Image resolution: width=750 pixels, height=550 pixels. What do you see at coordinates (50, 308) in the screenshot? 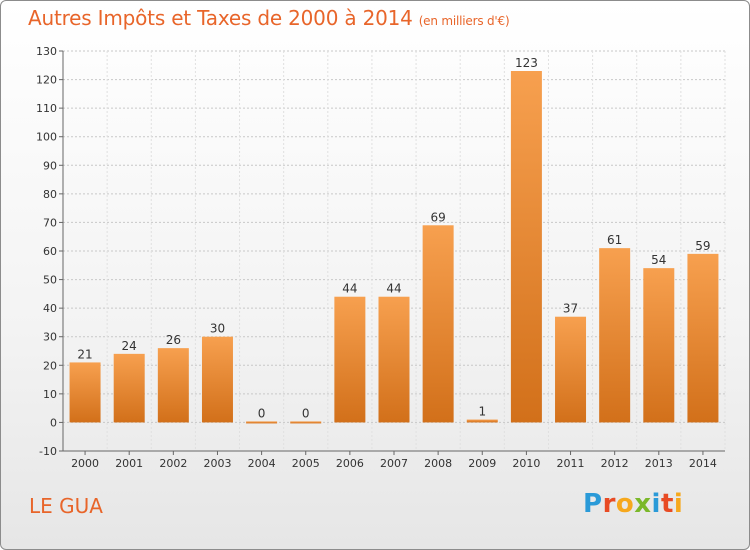
I see `y-tick-label: 40` at bounding box center [50, 308].